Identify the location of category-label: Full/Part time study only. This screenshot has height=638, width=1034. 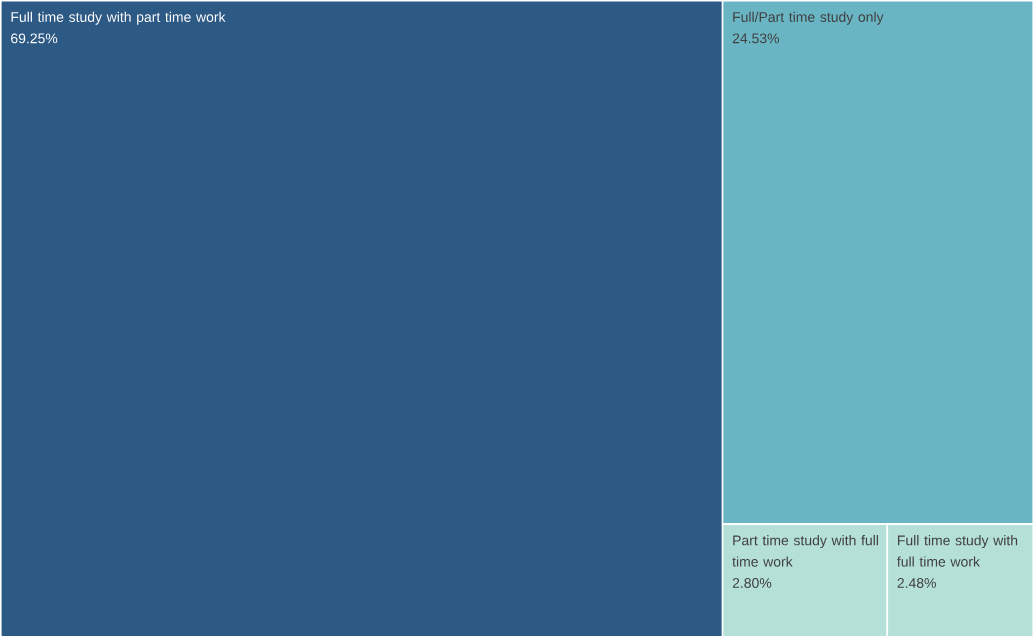
(808, 18).